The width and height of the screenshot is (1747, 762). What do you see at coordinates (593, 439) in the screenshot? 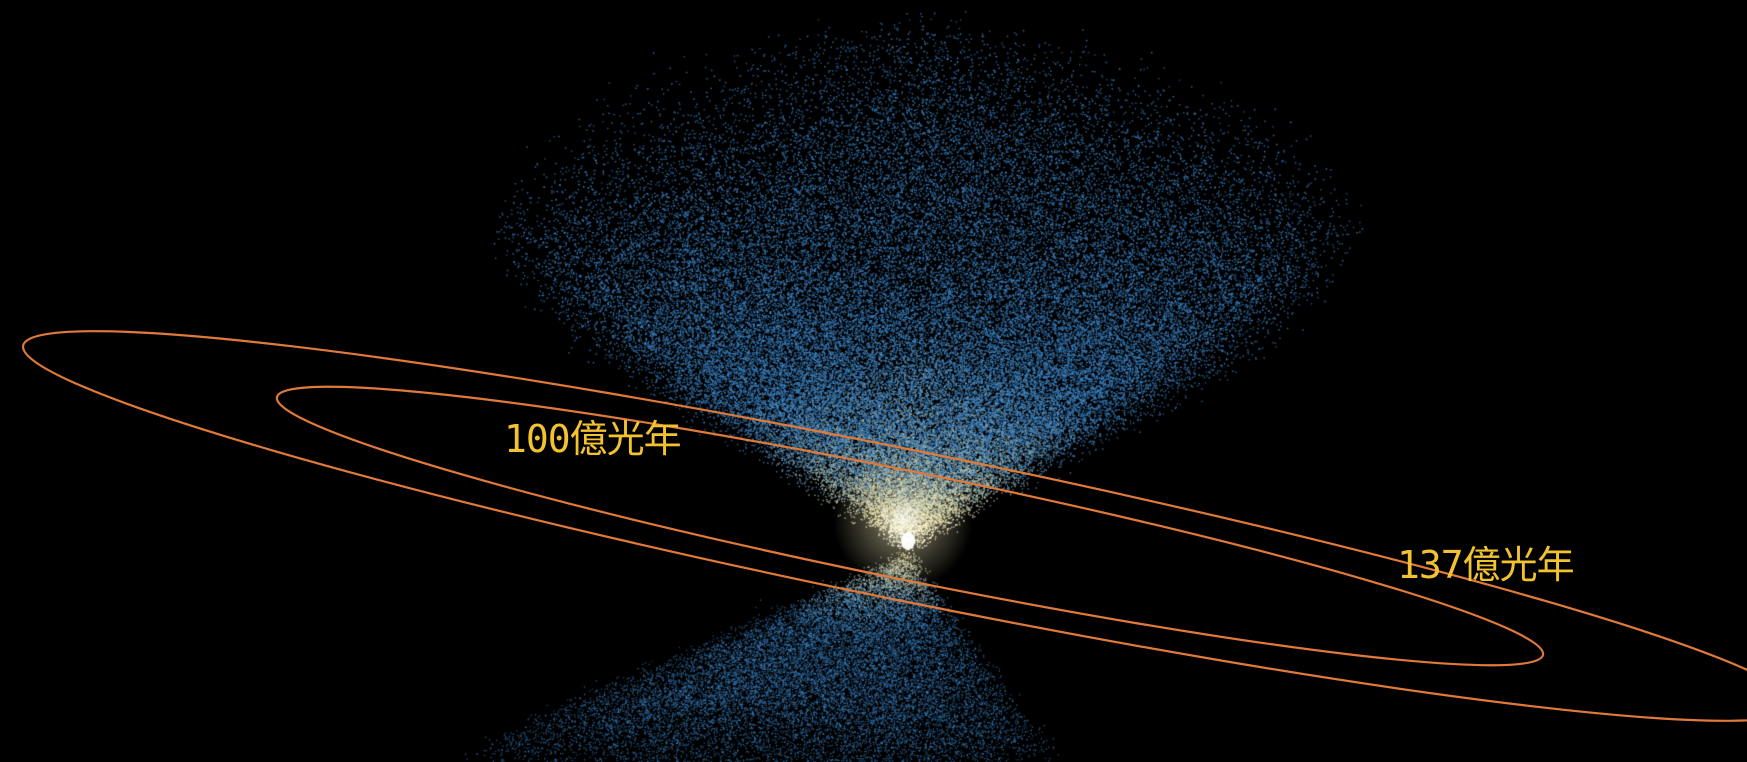
I see `inner-ring-label: 100億光年` at bounding box center [593, 439].